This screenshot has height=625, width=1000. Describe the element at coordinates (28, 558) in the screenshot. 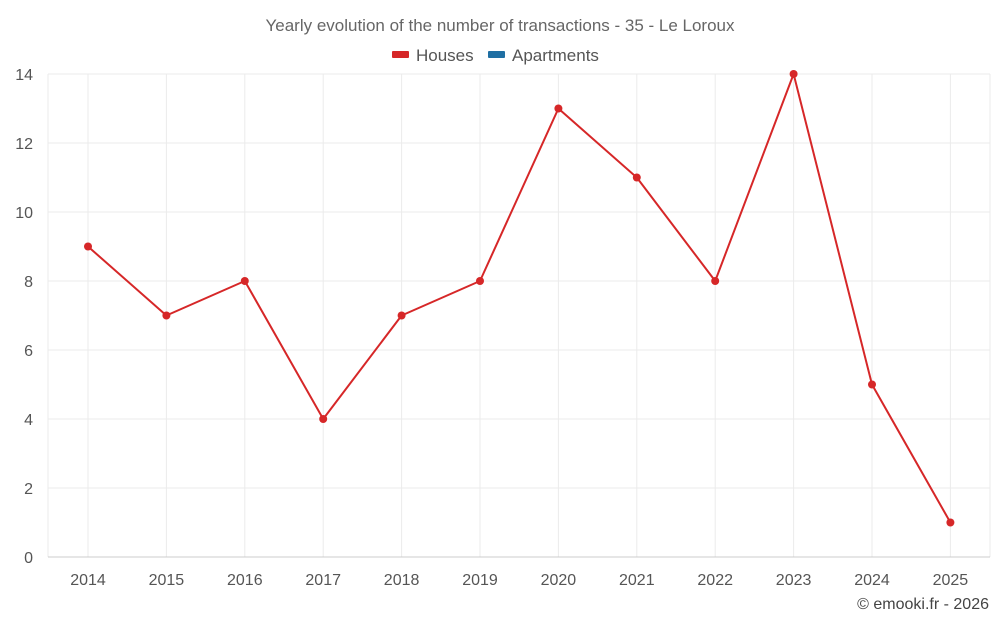

I see `y-tick-label: 0` at that location.